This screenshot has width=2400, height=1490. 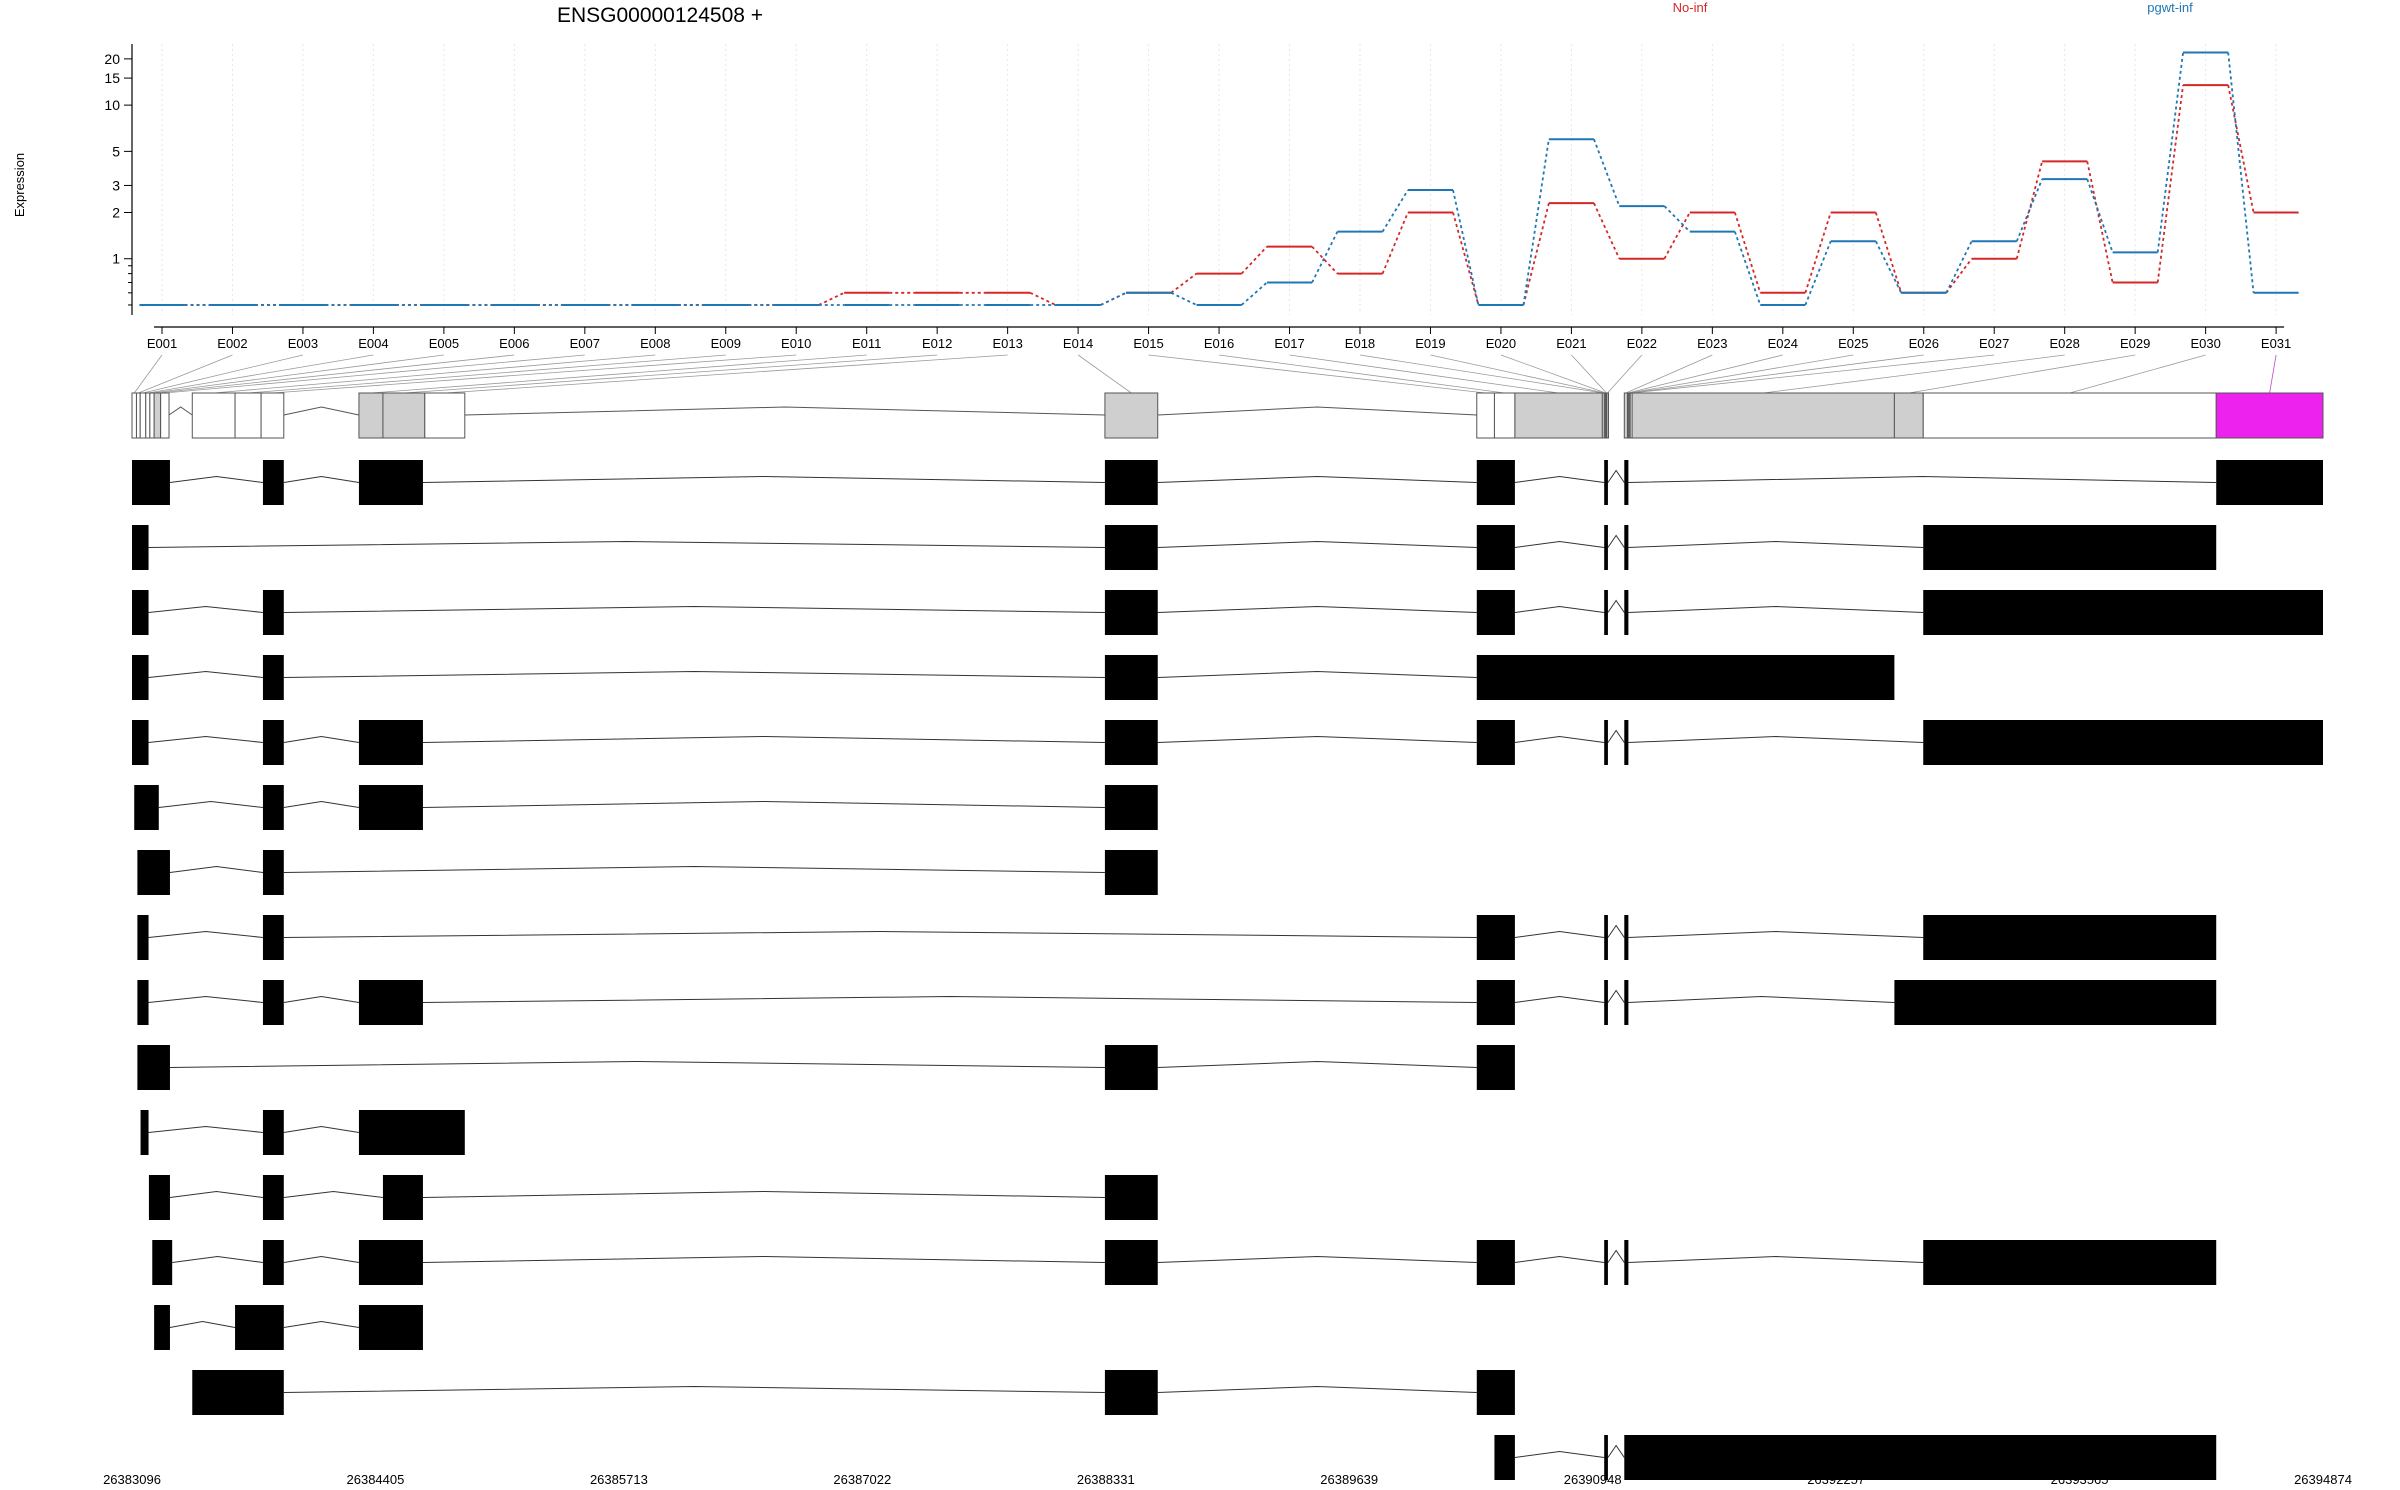 What do you see at coordinates (1424, 374) in the screenshot?
I see `bin-link-E017` at bounding box center [1424, 374].